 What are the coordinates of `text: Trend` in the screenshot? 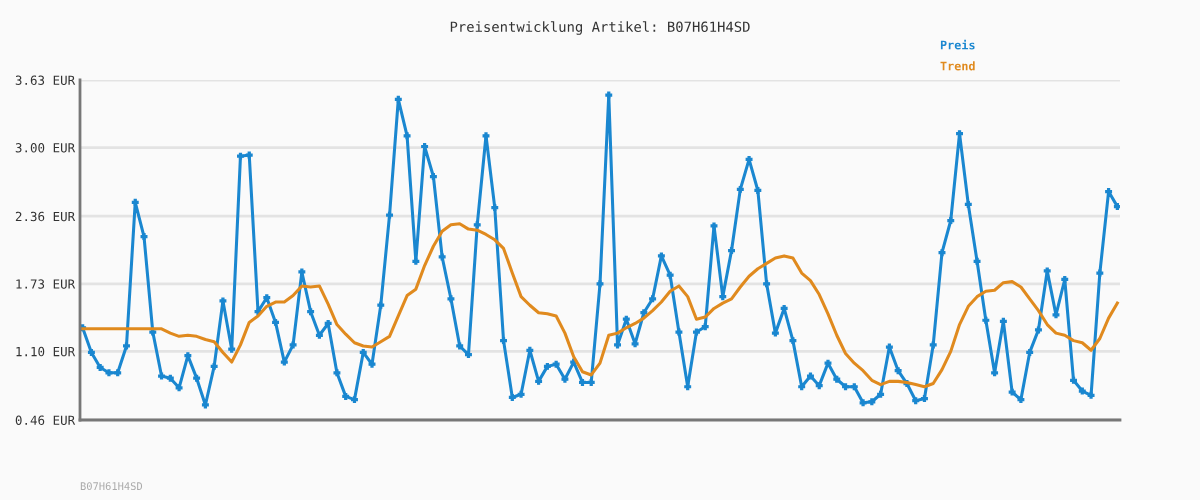 It's located at (957, 66).